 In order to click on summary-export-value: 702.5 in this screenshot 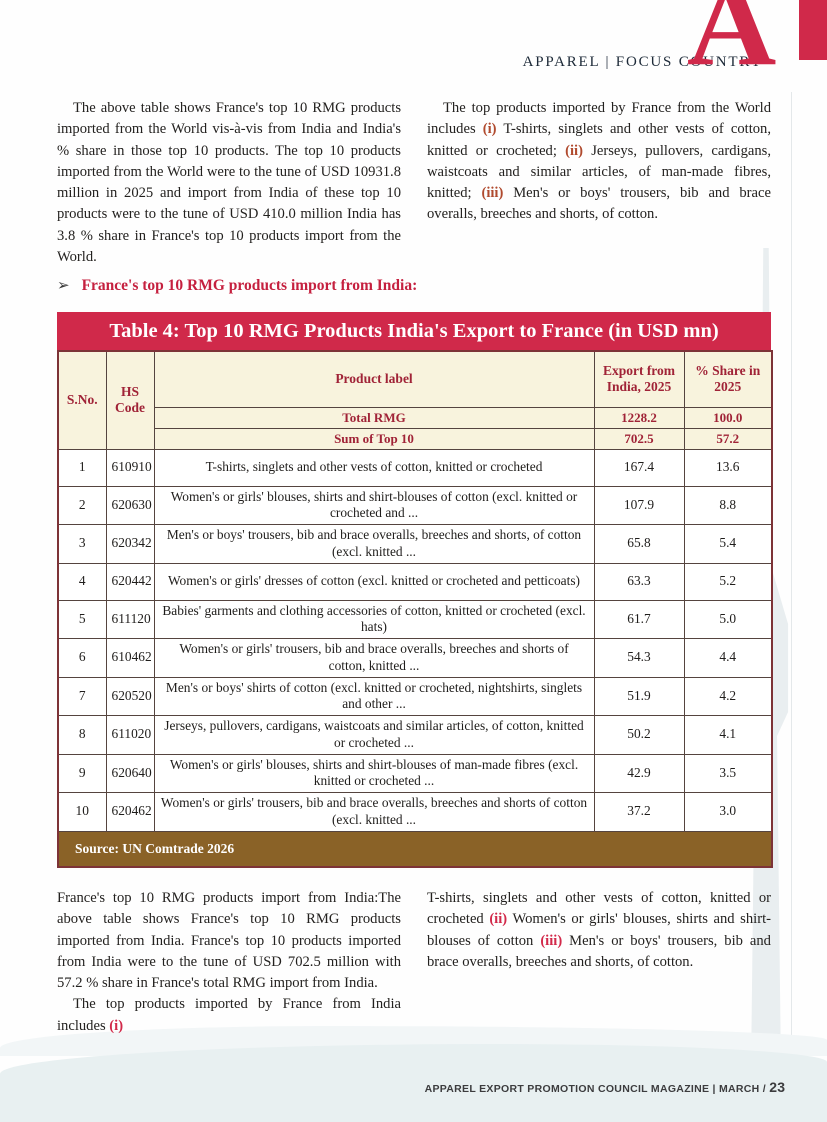, I will do `click(639, 438)`.